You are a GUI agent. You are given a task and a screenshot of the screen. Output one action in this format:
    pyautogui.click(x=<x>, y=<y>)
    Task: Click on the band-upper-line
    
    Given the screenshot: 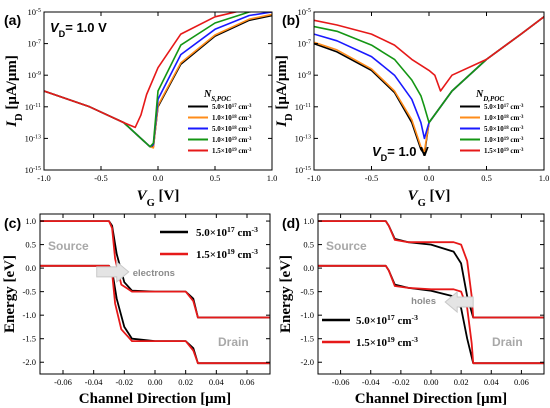 What is the action you would take?
    pyautogui.click(x=155, y=269)
    